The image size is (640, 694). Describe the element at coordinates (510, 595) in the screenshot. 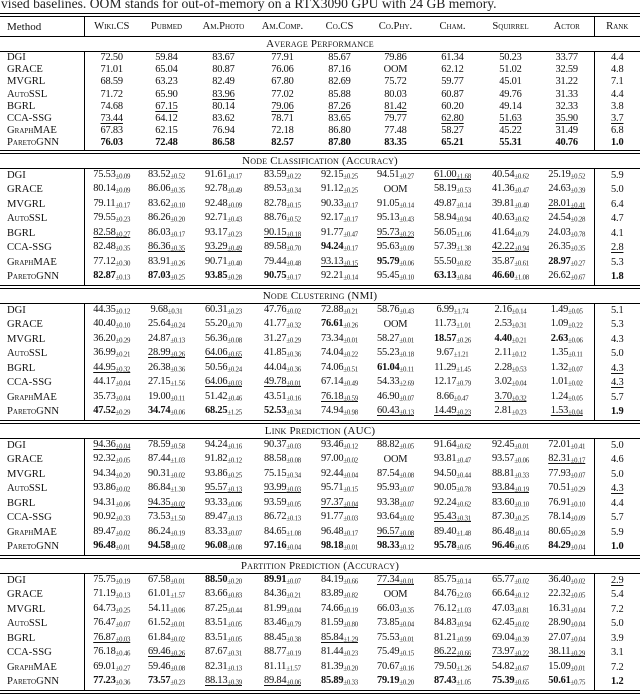

I see `value-cell: 66.64±0.12` at that location.